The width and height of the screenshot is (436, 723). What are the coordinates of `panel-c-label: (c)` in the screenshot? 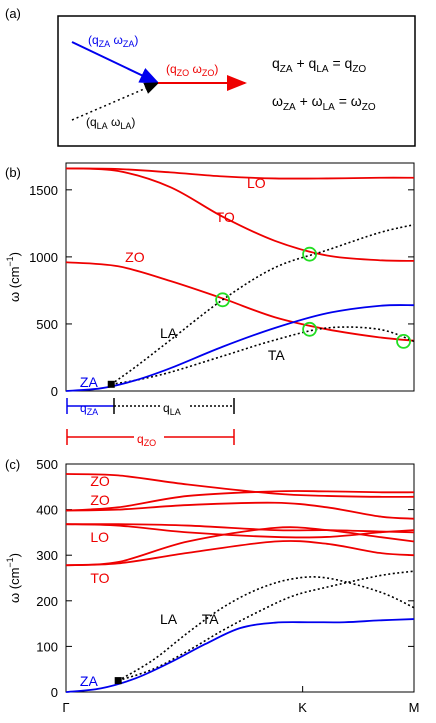 It's located at (12, 464).